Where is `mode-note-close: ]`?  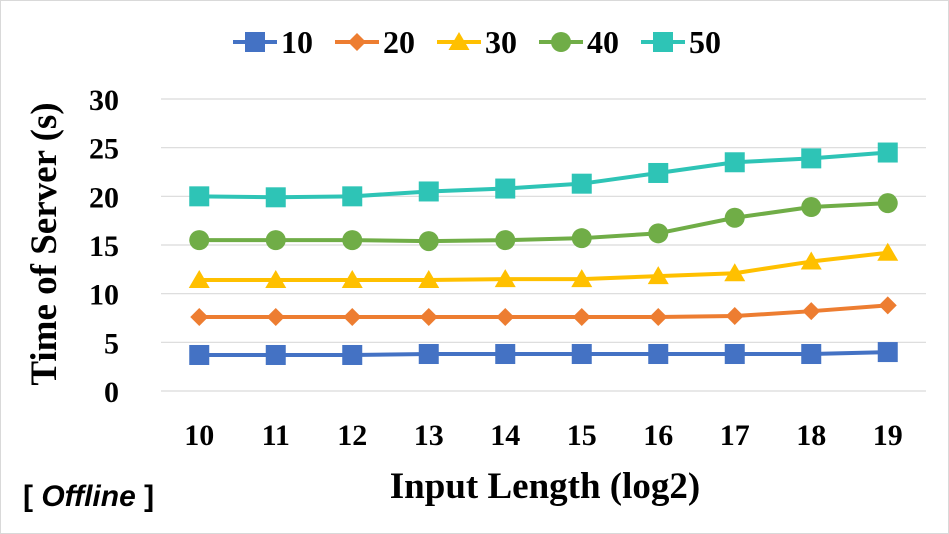 mode-note-close: ] is located at coordinates (145, 496).